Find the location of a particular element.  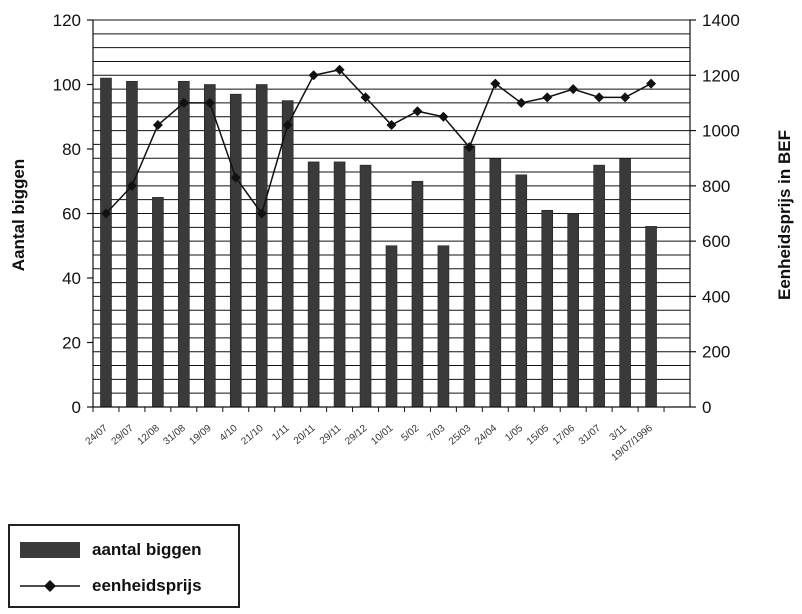

x-tick-label: 31/07 is located at coordinates (590, 435).